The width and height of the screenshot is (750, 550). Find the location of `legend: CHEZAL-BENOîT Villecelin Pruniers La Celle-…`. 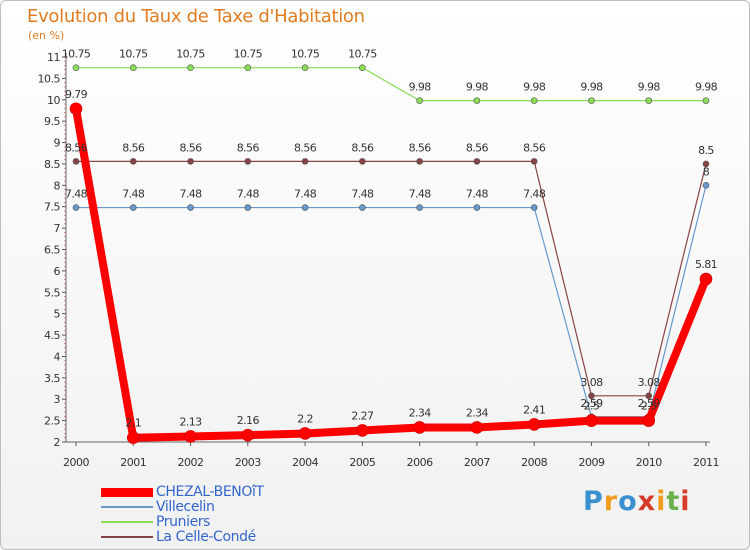

legend: CHEZAL-BENOîT Villecelin Pruniers La Celle-… is located at coordinates (231, 514).